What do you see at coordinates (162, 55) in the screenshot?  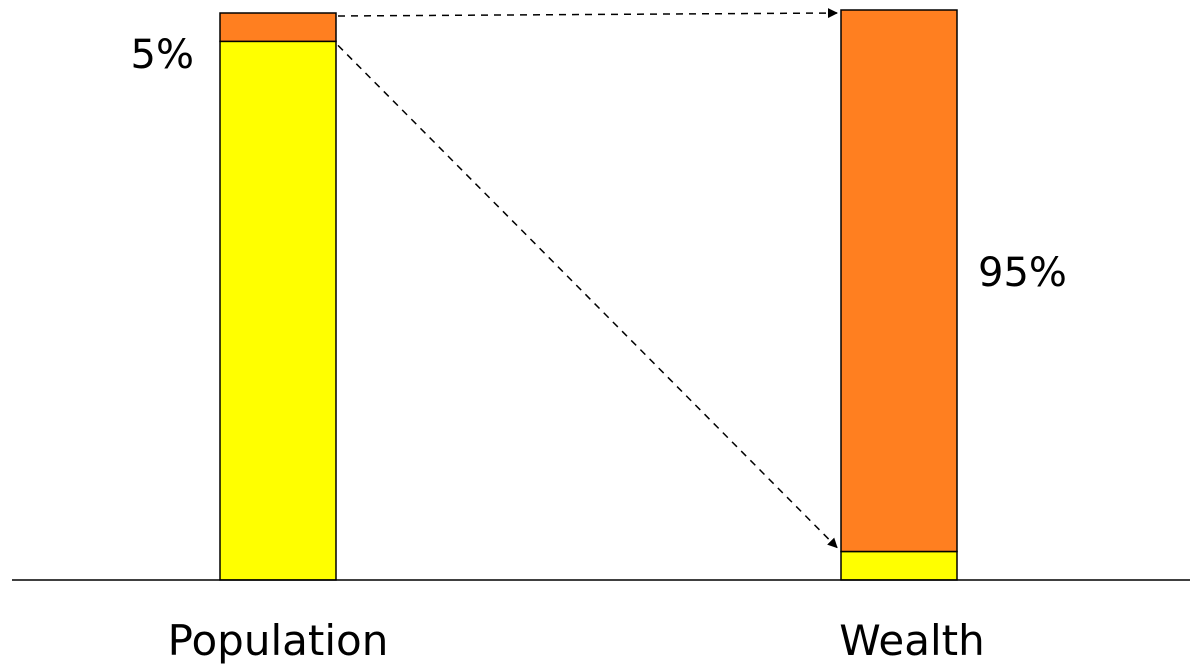 I see `data-label-population: 5%` at bounding box center [162, 55].